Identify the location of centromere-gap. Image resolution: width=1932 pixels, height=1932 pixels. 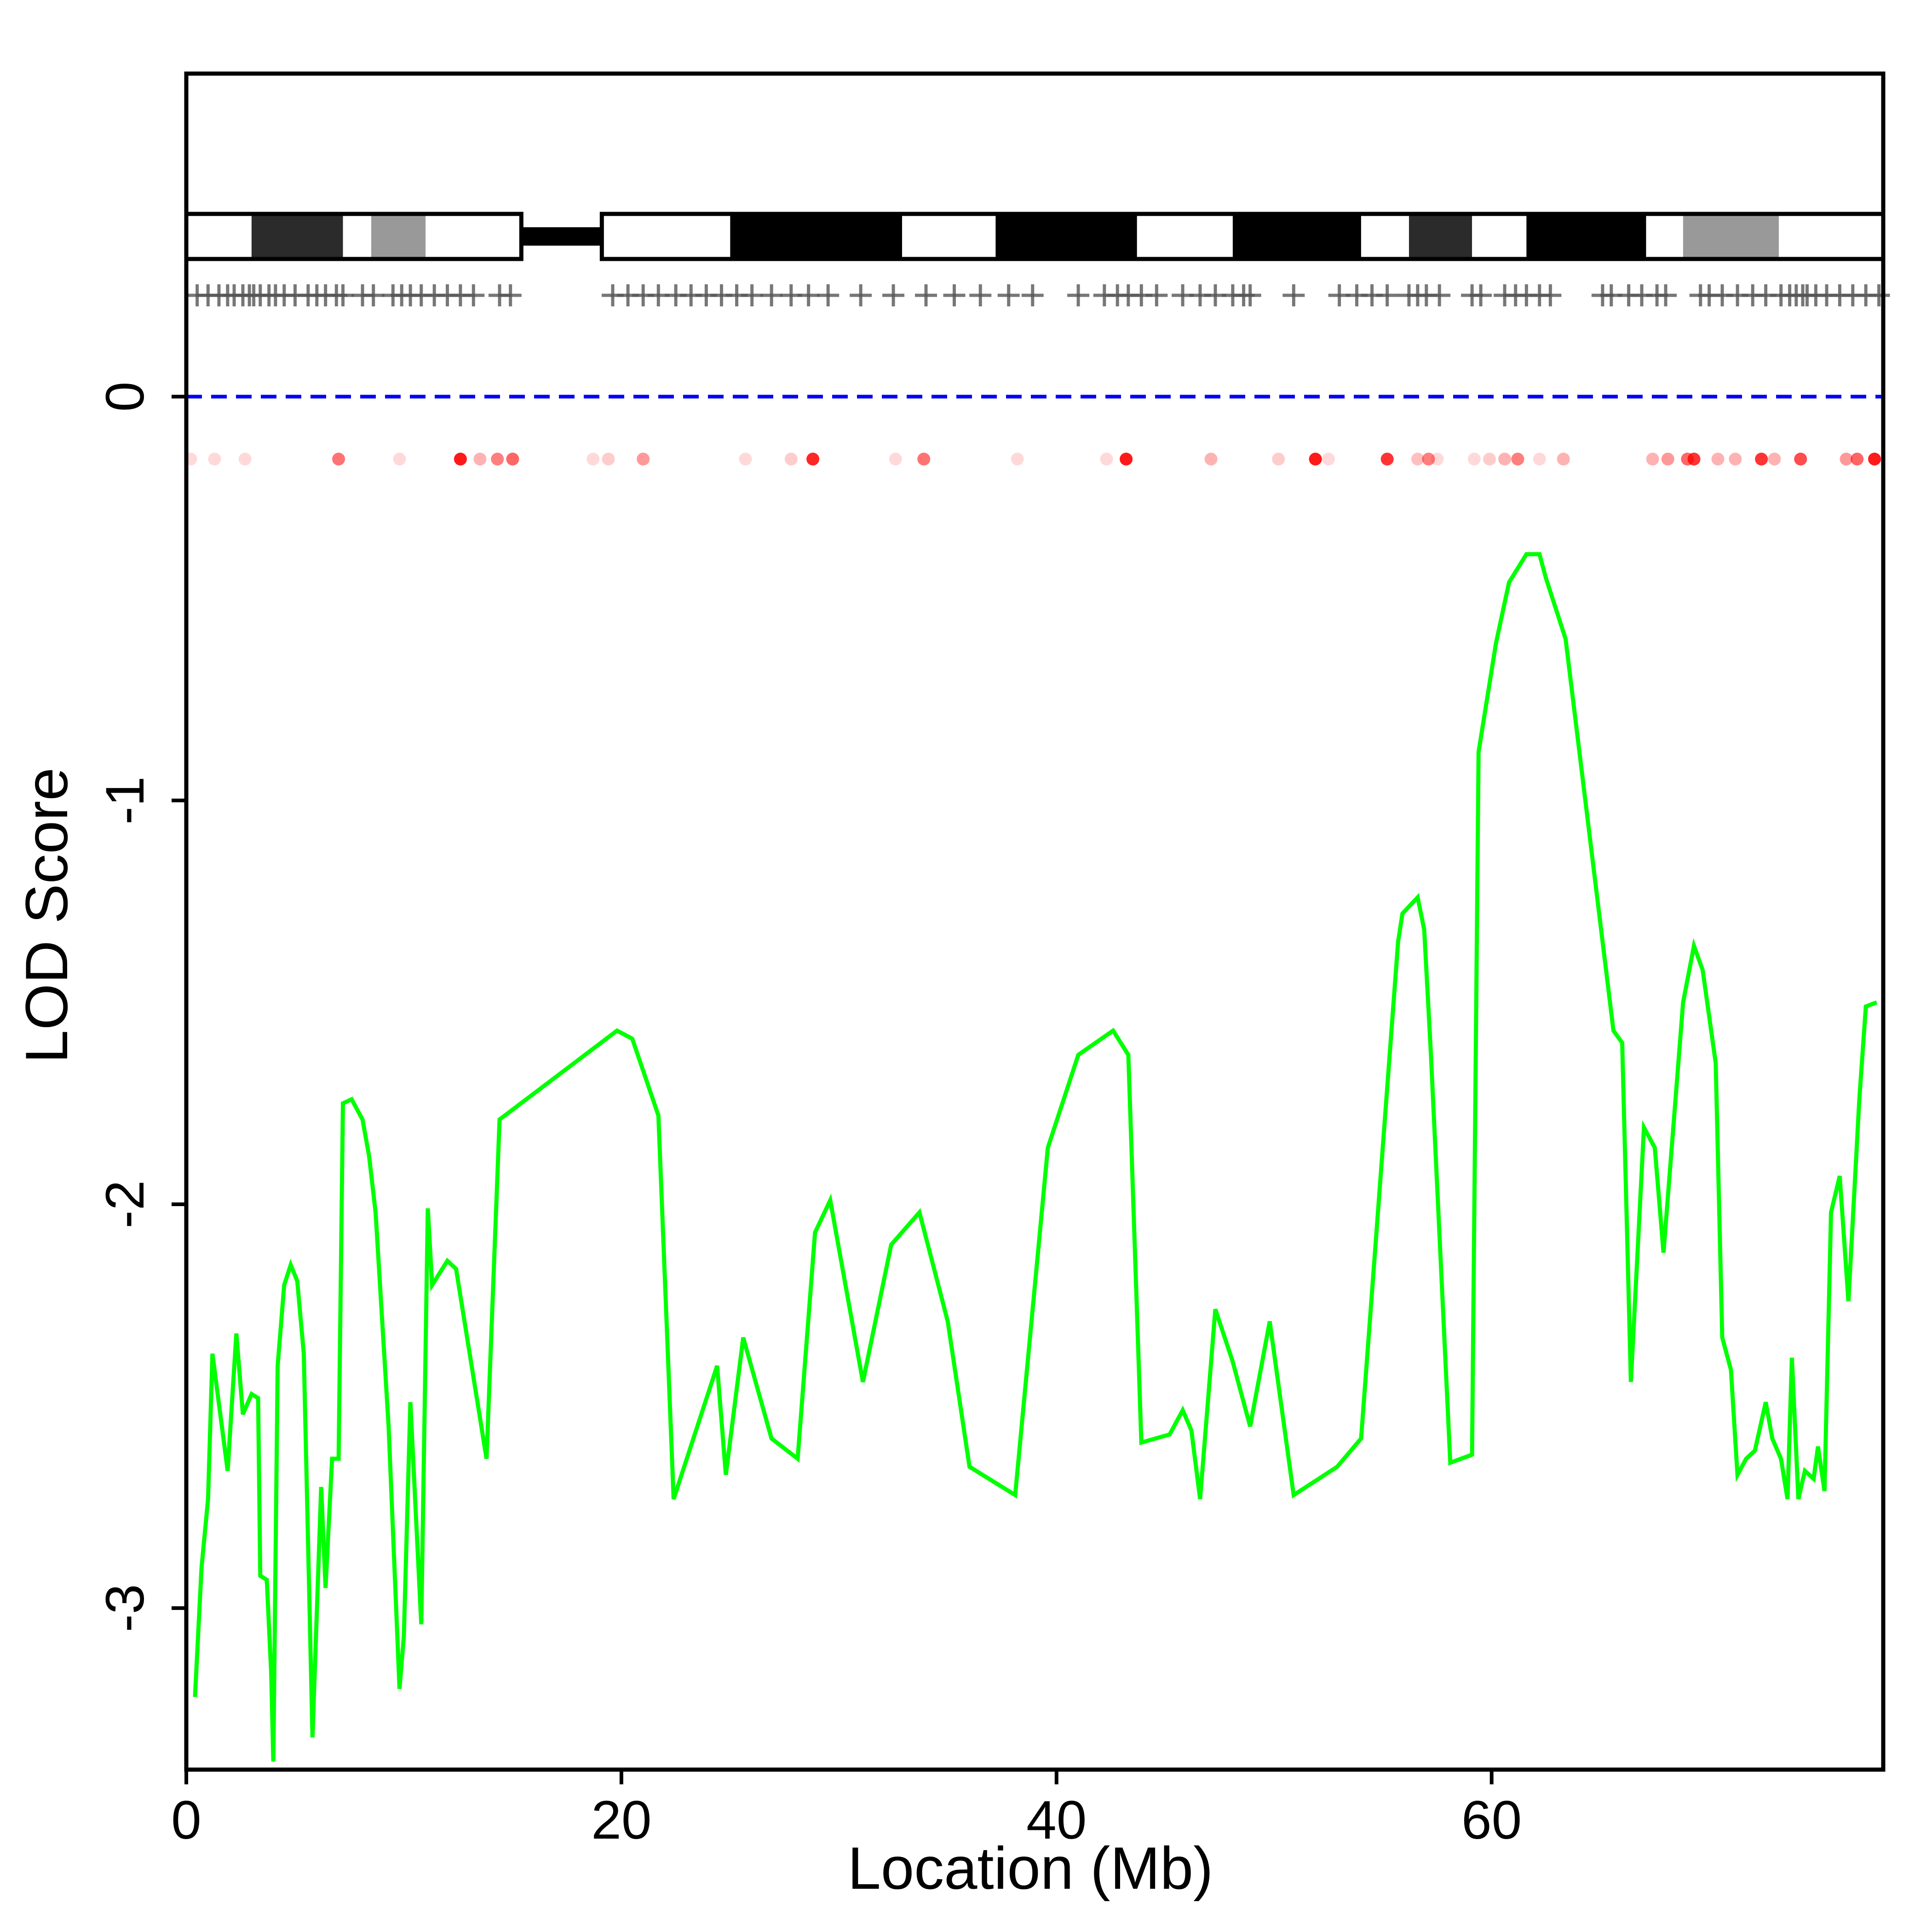
(561, 236).